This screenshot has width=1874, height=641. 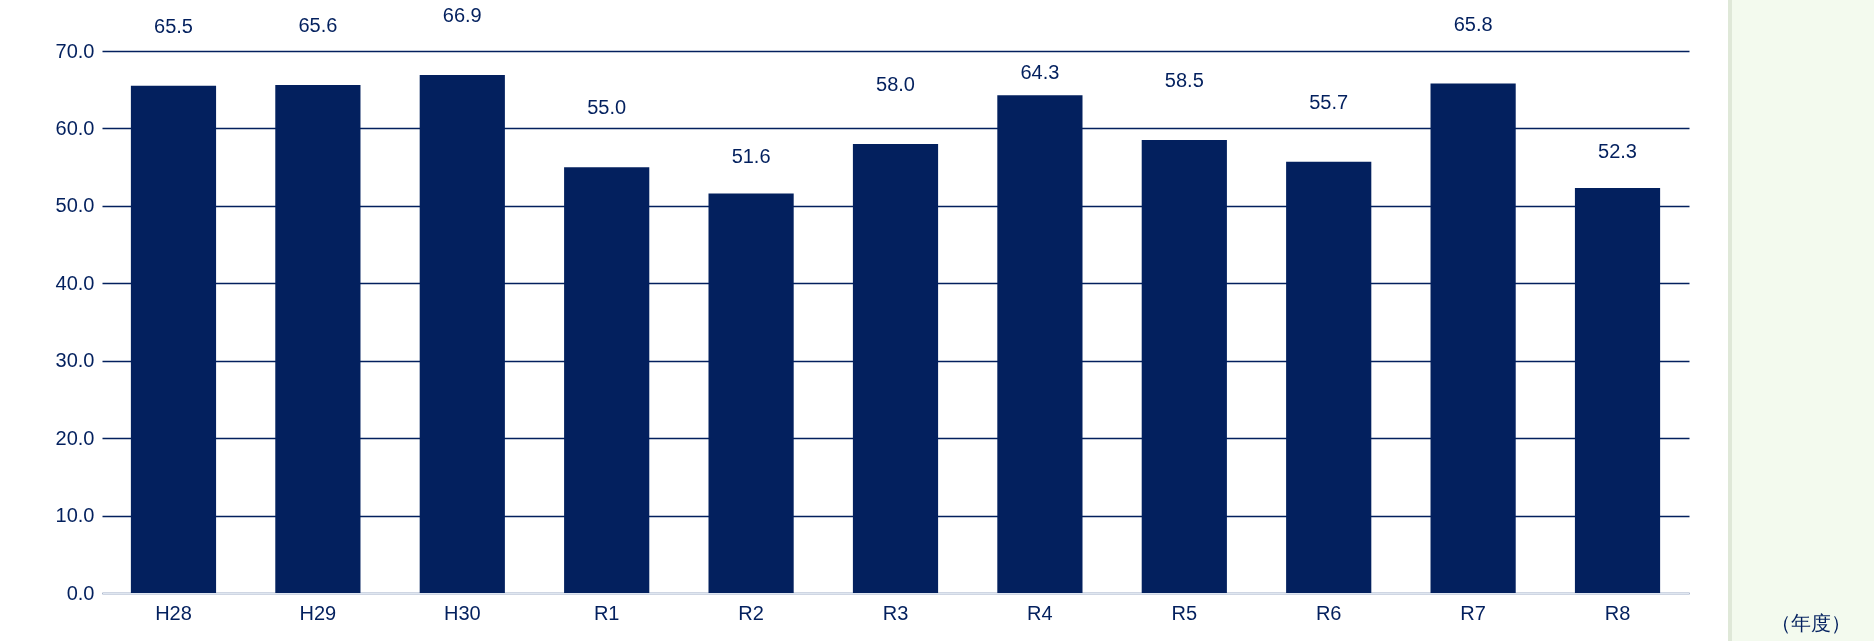 I want to click on data-label: 58.0, so click(x=895, y=83).